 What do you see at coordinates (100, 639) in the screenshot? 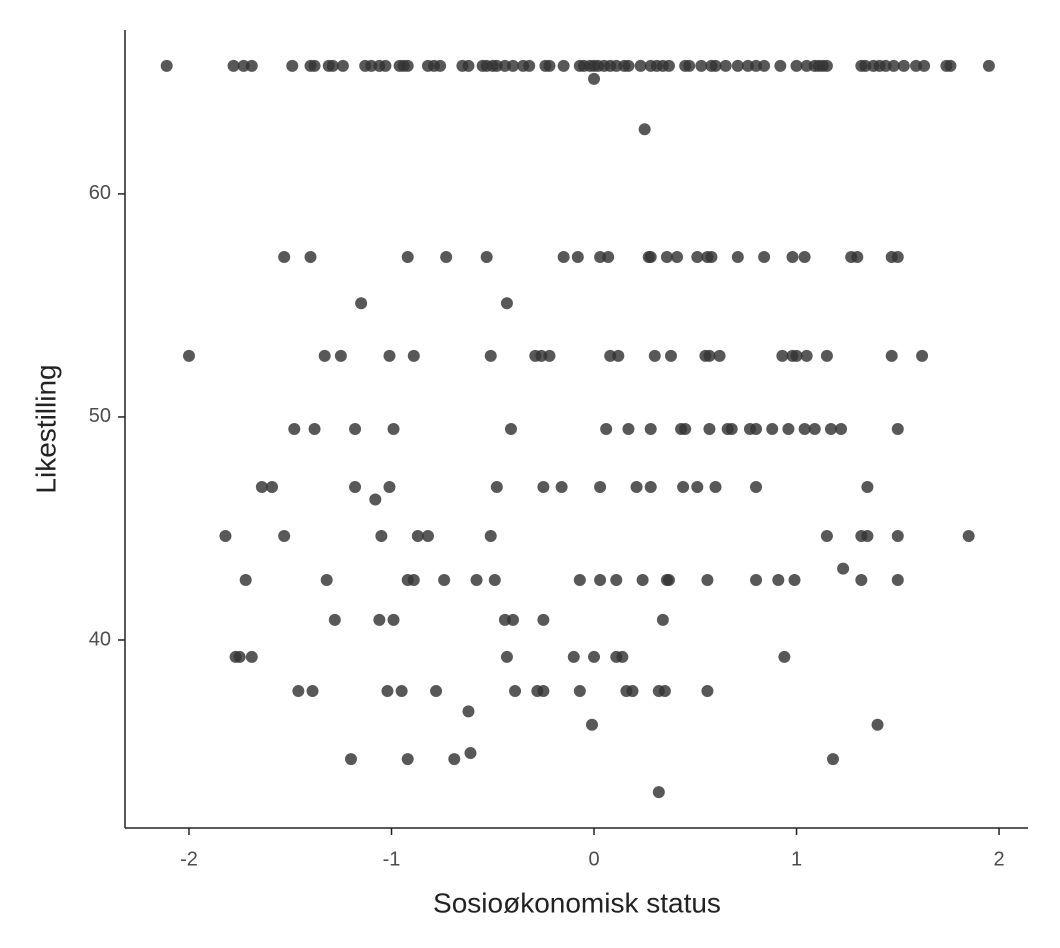
I see `y-tick-label: 40` at bounding box center [100, 639].